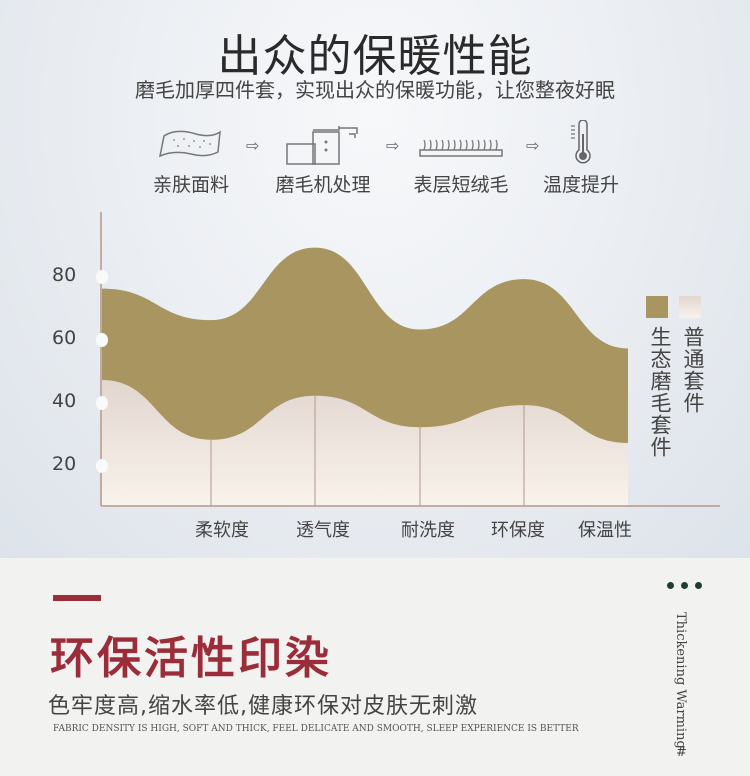 This screenshot has width=750, height=776. What do you see at coordinates (375, 90) in the screenshot?
I see `page-subtitle: 磨毛加厚四件套，实现出众的保暖功能，让您整夜好眠` at bounding box center [375, 90].